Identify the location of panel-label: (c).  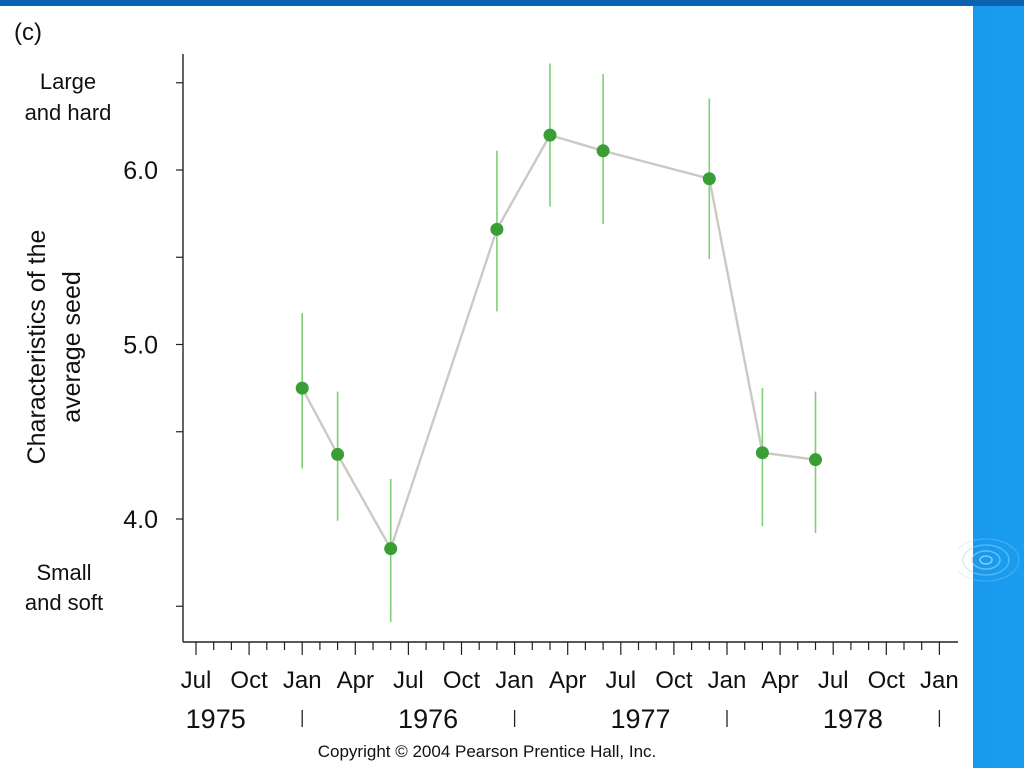
(28, 32).